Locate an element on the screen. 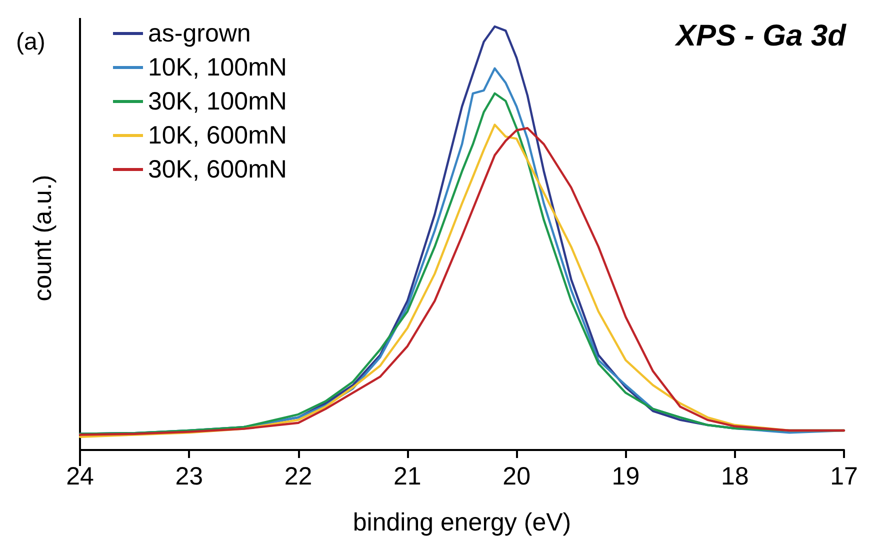 The image size is (879, 558). legend-label: 10K, 100mN is located at coordinates (217, 68).